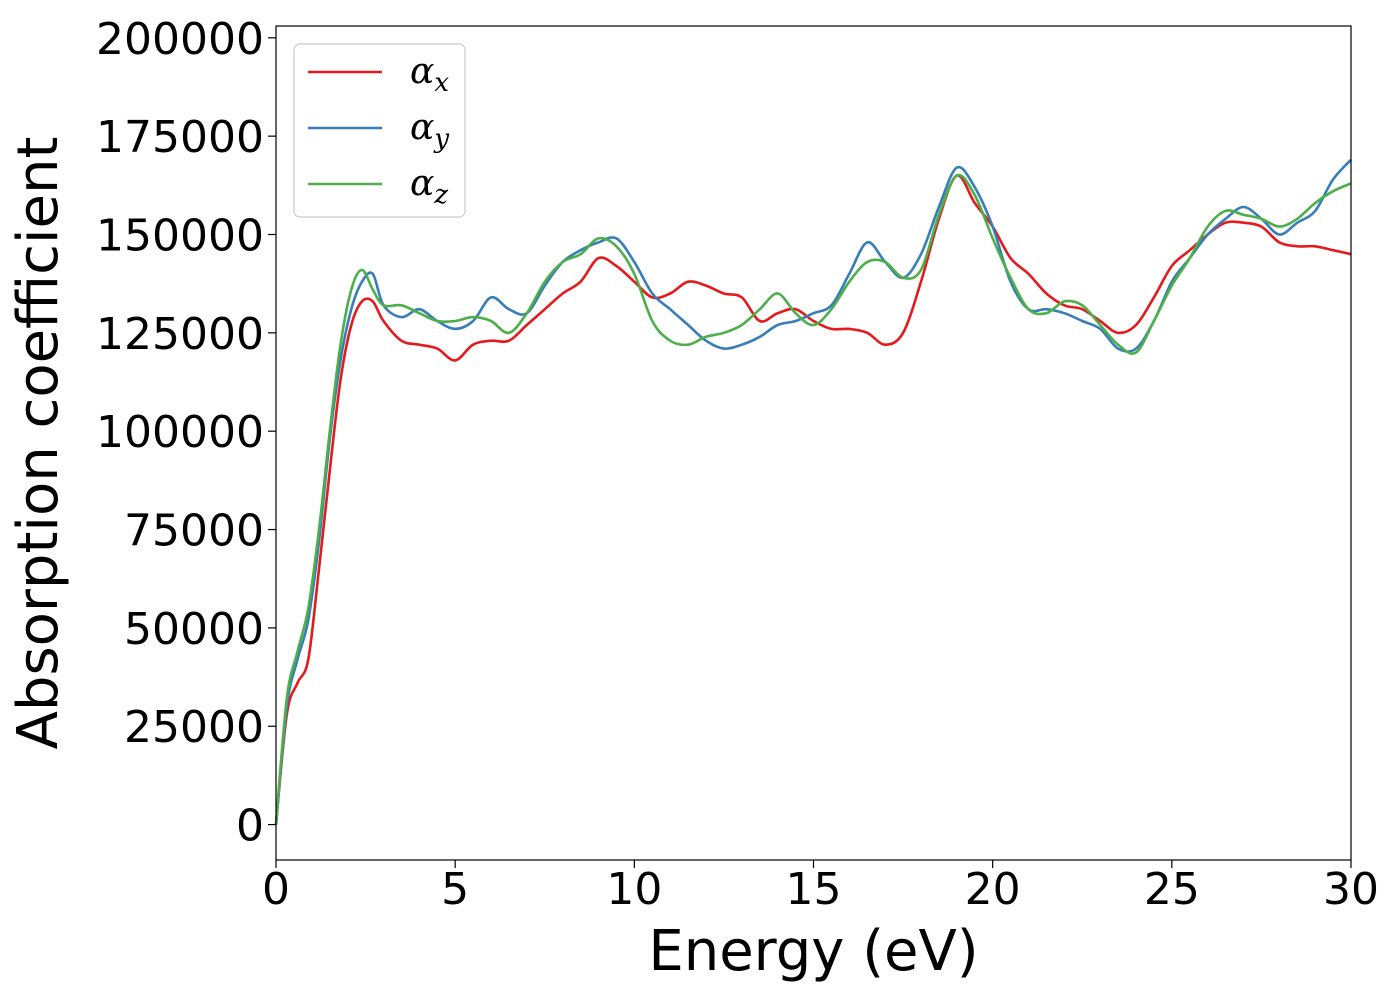  What do you see at coordinates (194, 531) in the screenshot?
I see `y-tick-label: 75000` at bounding box center [194, 531].